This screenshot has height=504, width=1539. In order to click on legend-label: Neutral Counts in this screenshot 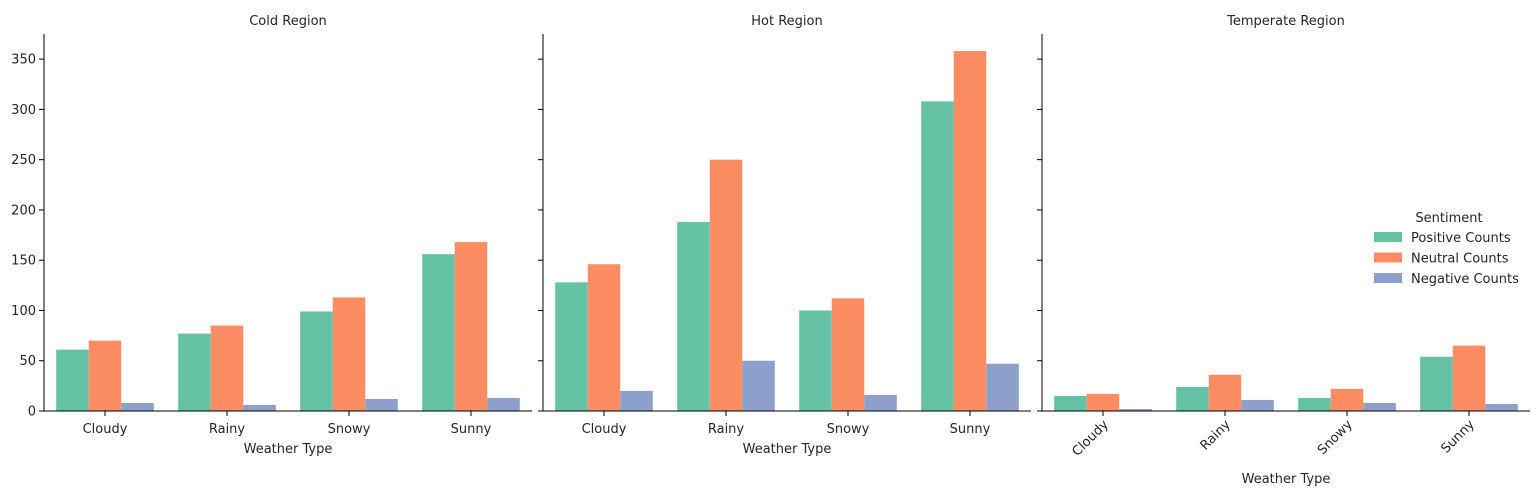, I will do `click(1460, 259)`.